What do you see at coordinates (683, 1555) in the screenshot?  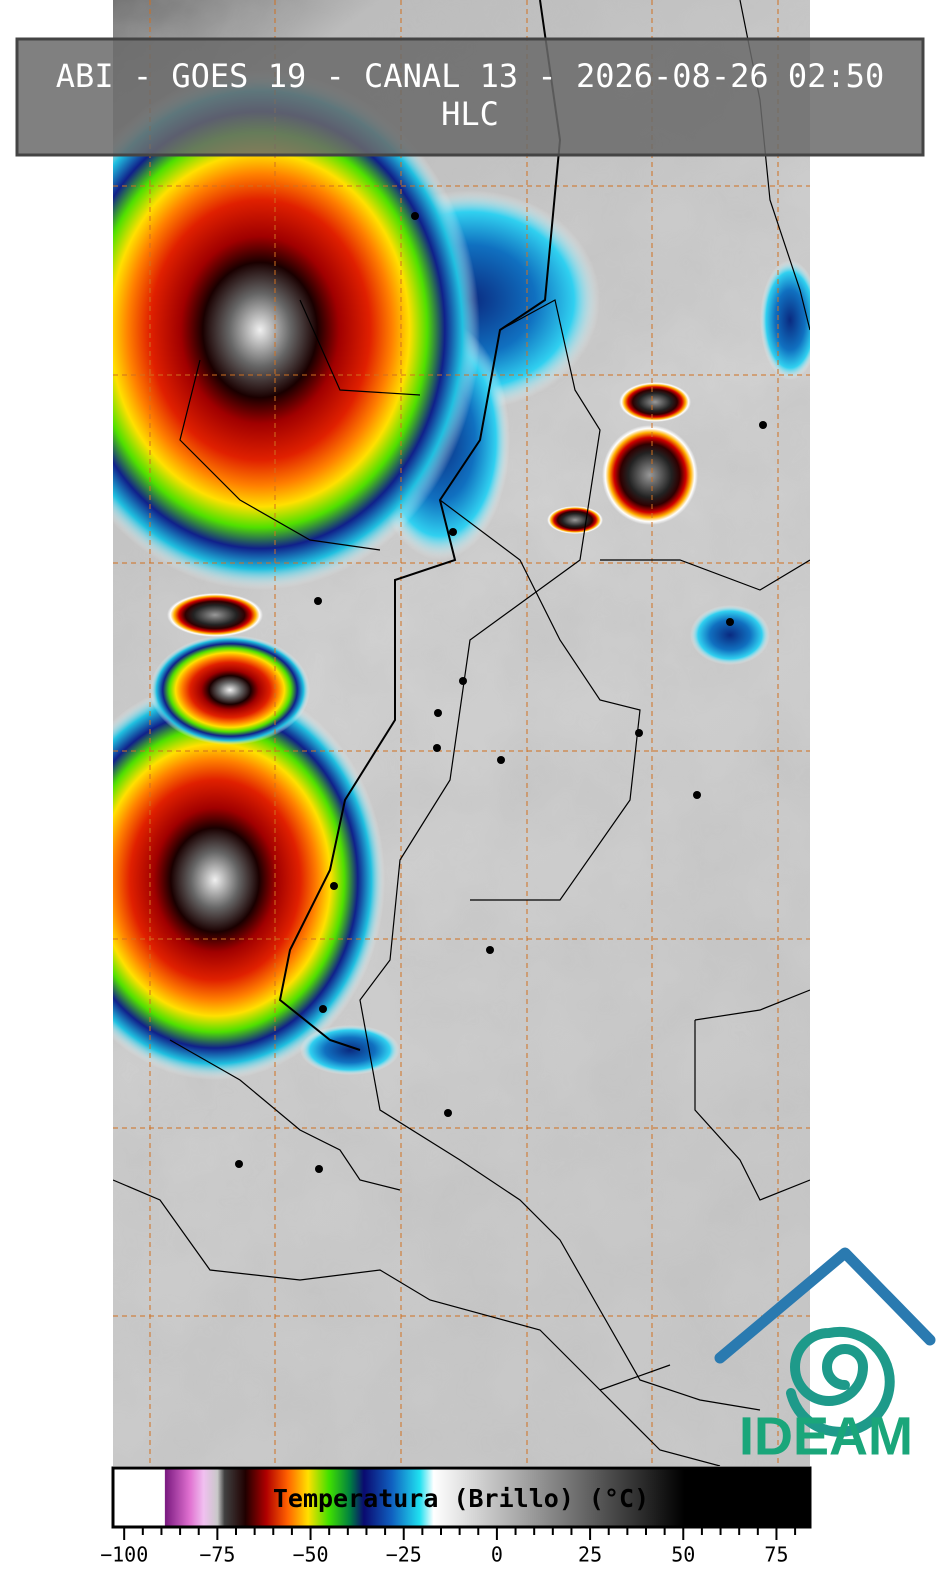 I see `colorbar-tick-label: 50` at bounding box center [683, 1555].